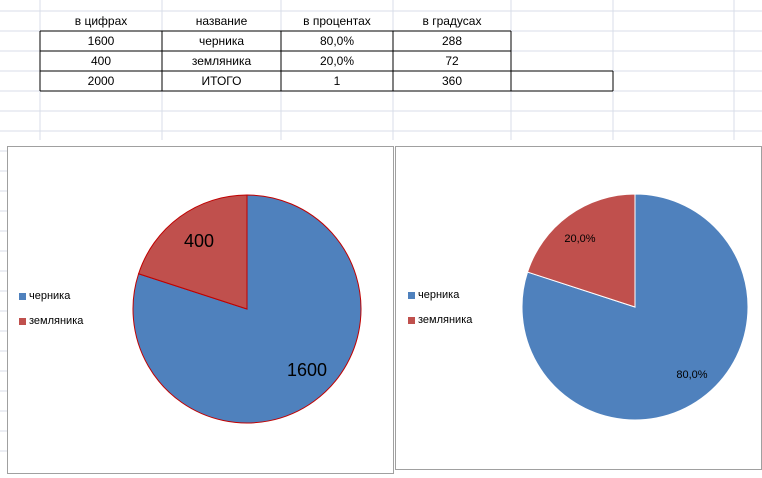 This screenshot has height=478, width=762. What do you see at coordinates (337, 21) in the screenshot?
I see `header-cell-percent: в процентах` at bounding box center [337, 21].